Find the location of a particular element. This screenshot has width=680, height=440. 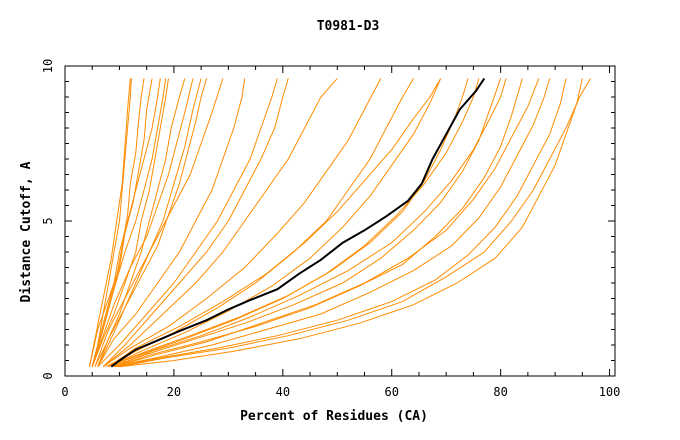

y-tick-label: 5 is located at coordinates (48, 220).